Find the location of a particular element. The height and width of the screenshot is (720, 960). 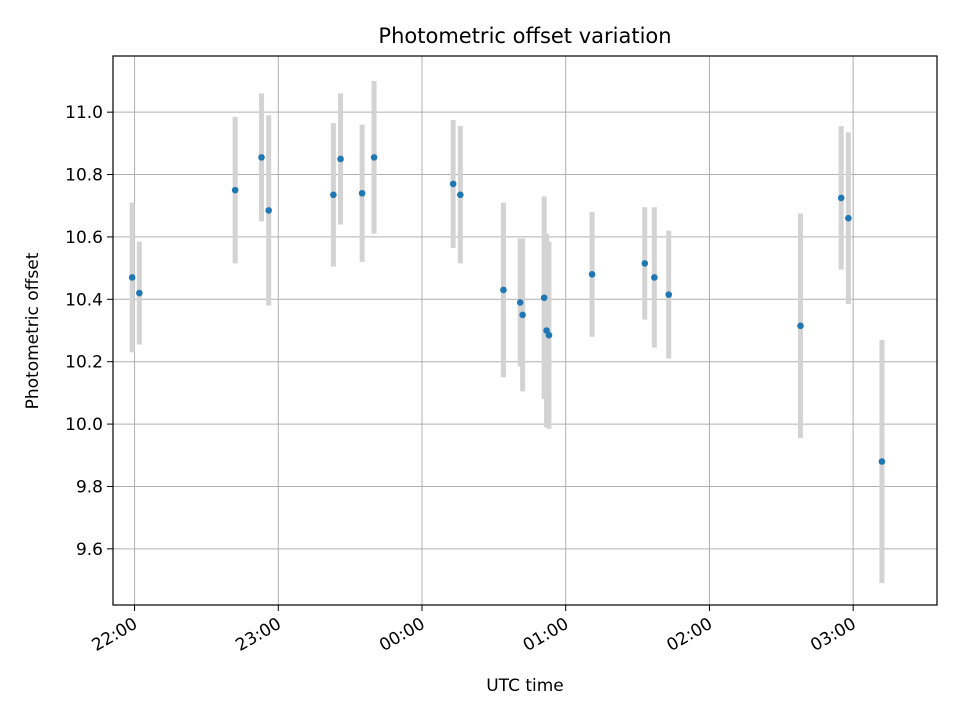

y-tick-label: 10.0 is located at coordinates (84, 425).